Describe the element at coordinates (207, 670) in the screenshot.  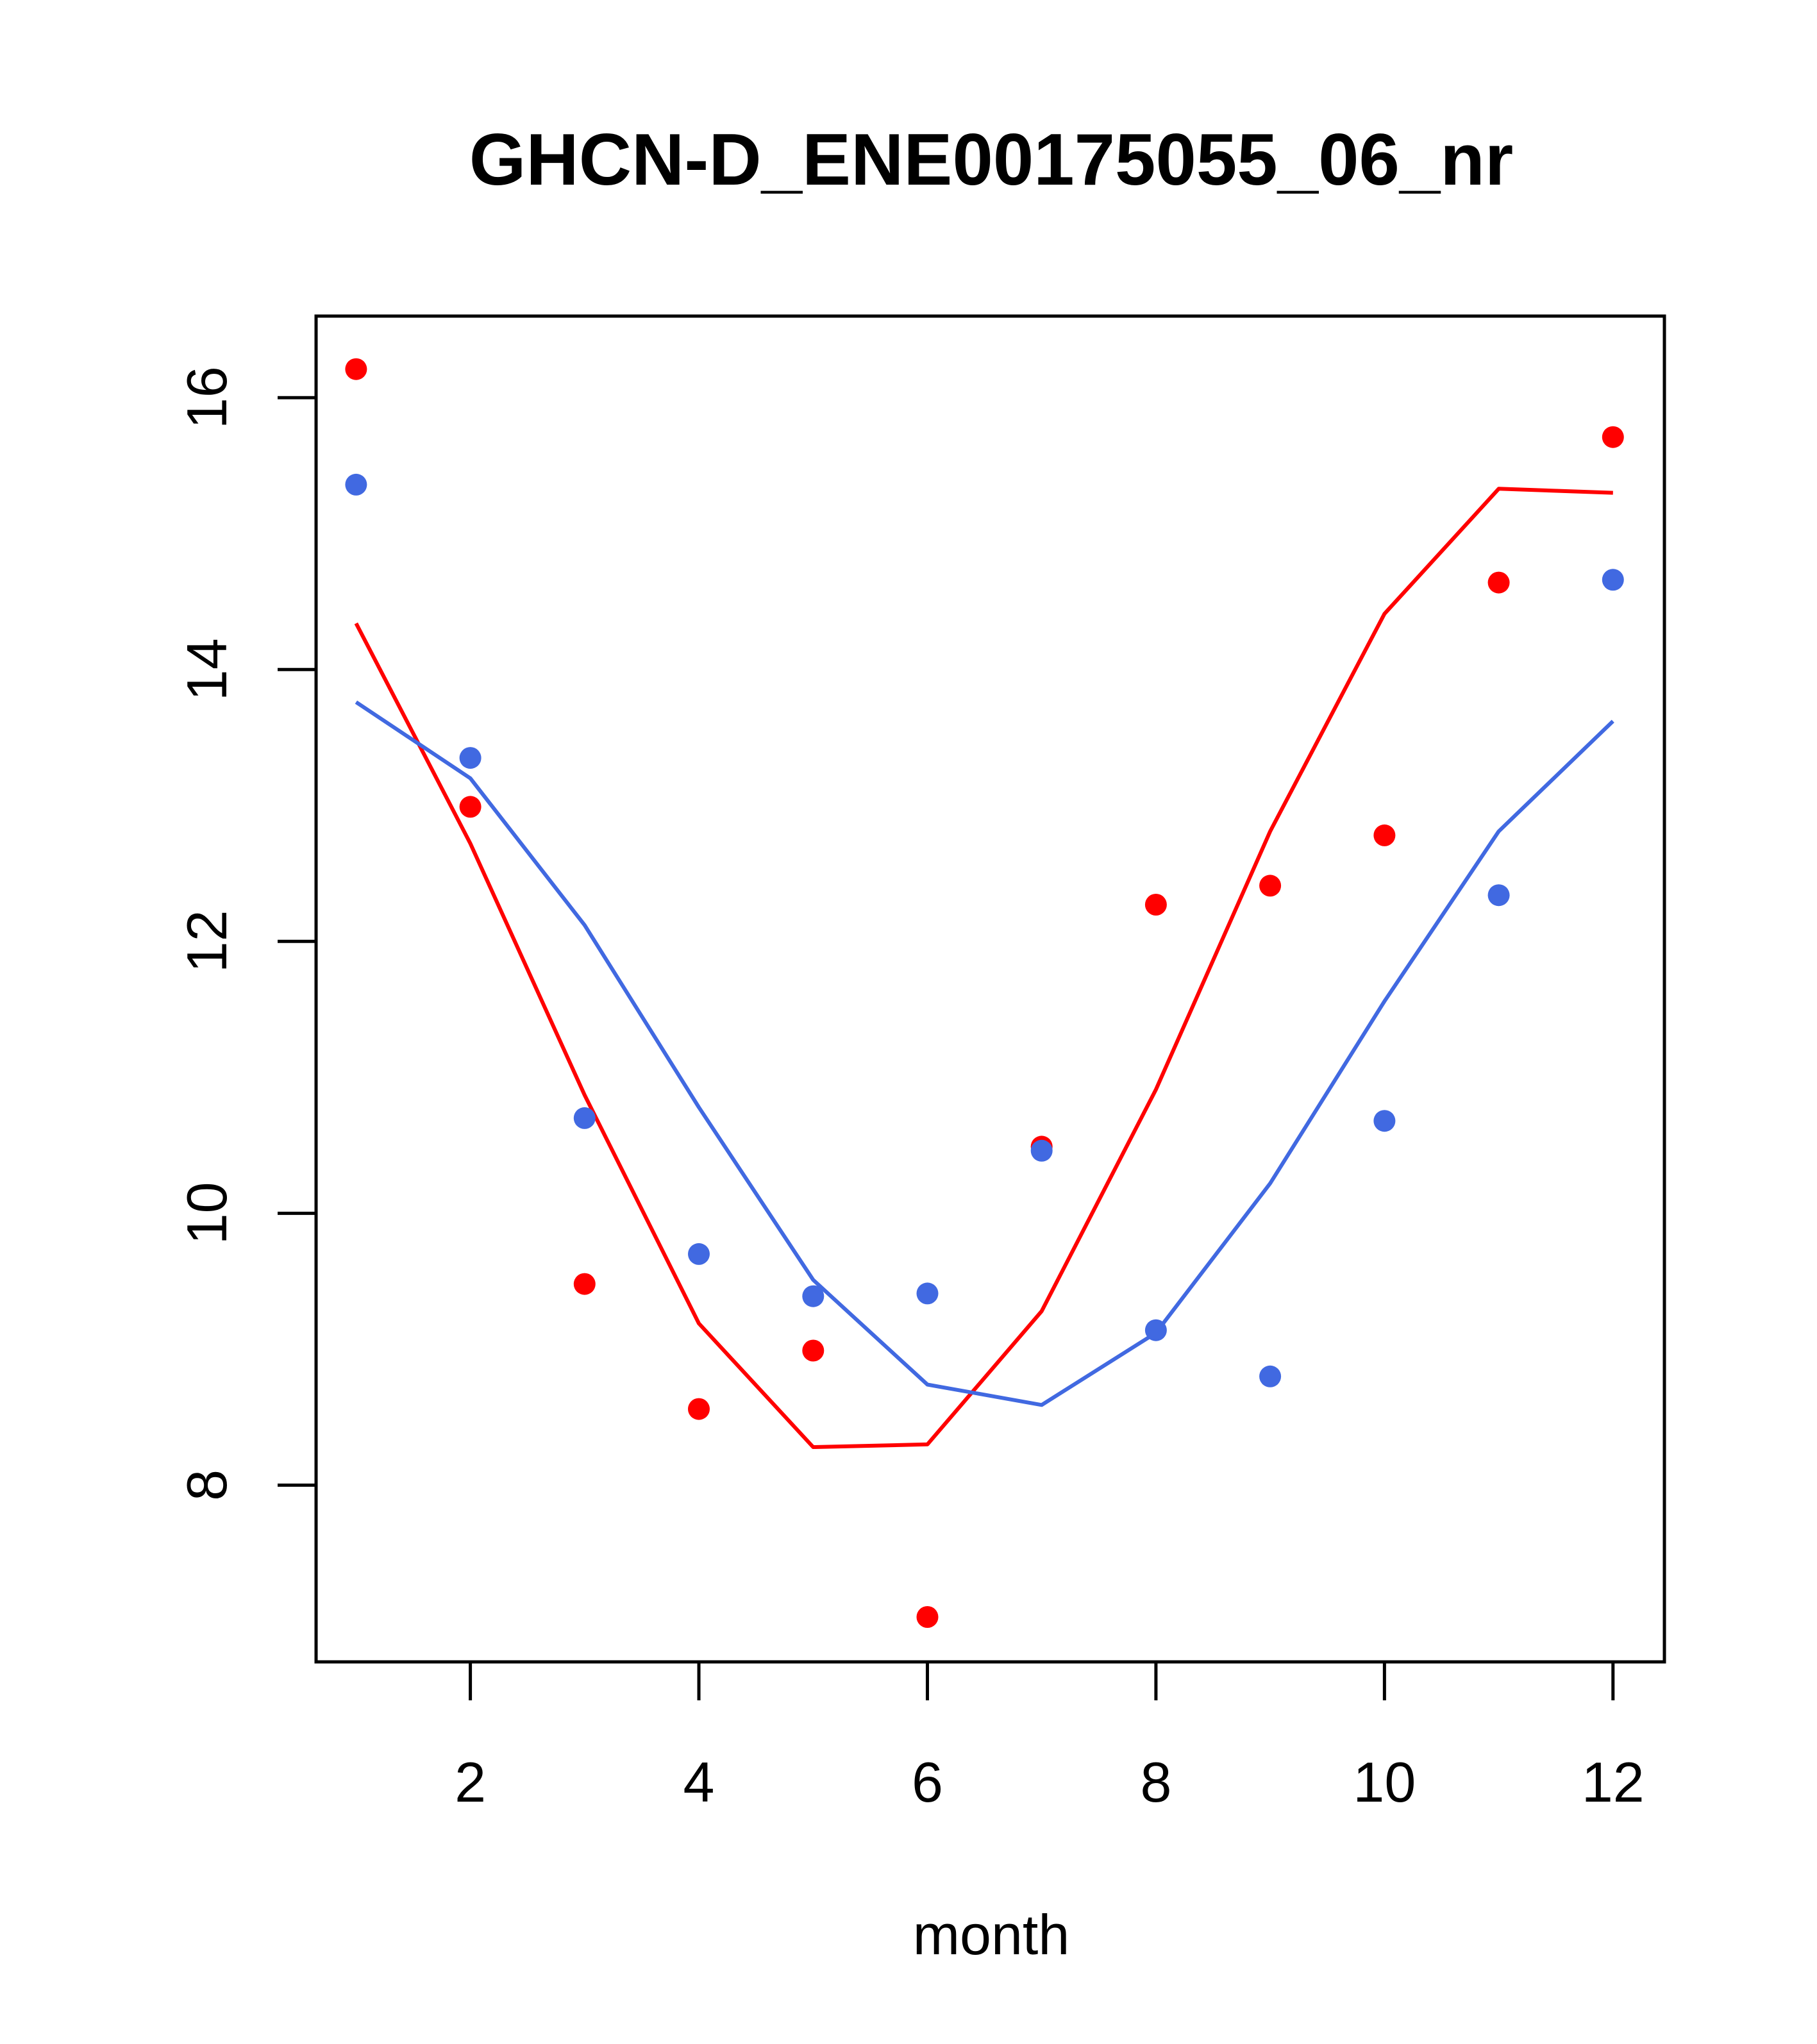
I see `y-tick-label-14: 14` at that location.